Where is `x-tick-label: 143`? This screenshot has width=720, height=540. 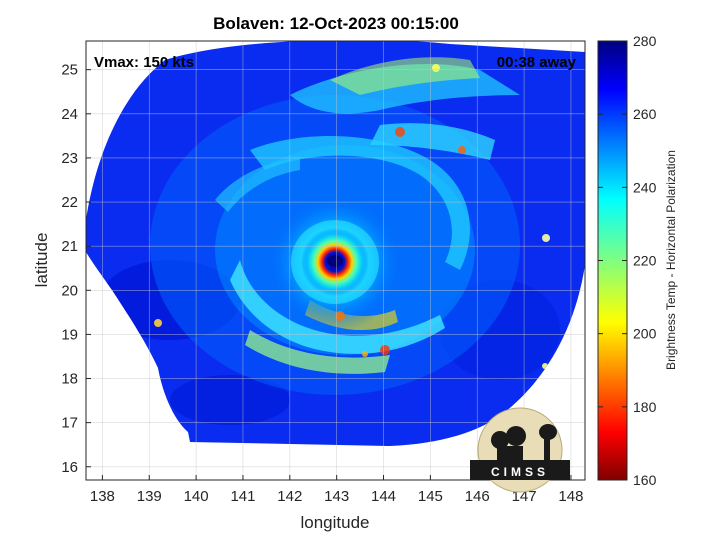
x-tick-label: 143 is located at coordinates (336, 496).